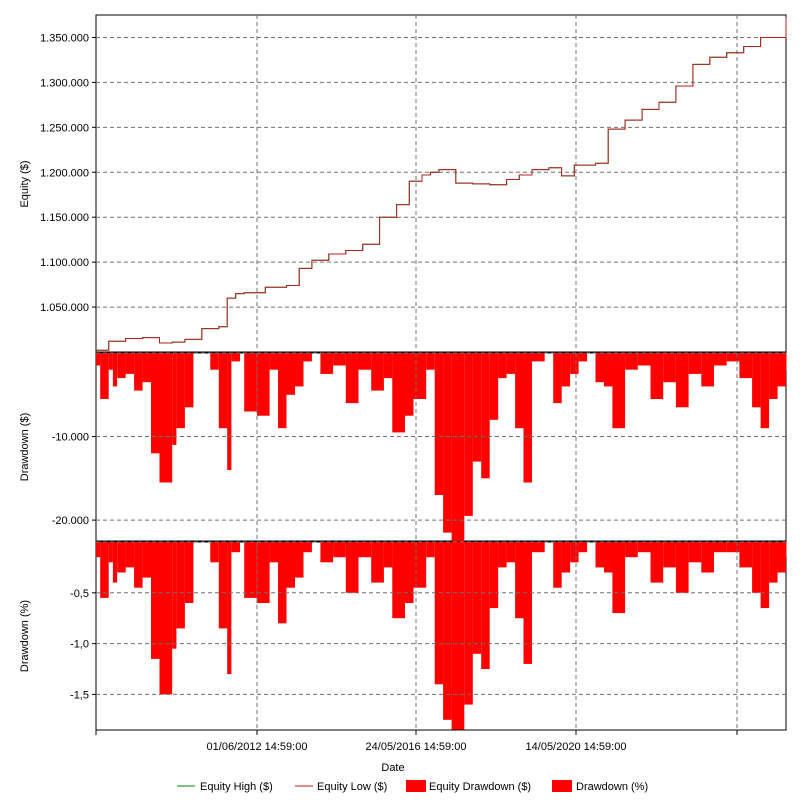  What do you see at coordinates (64, 173) in the screenshot?
I see `y-tick-label: 1.200.000` at bounding box center [64, 173].